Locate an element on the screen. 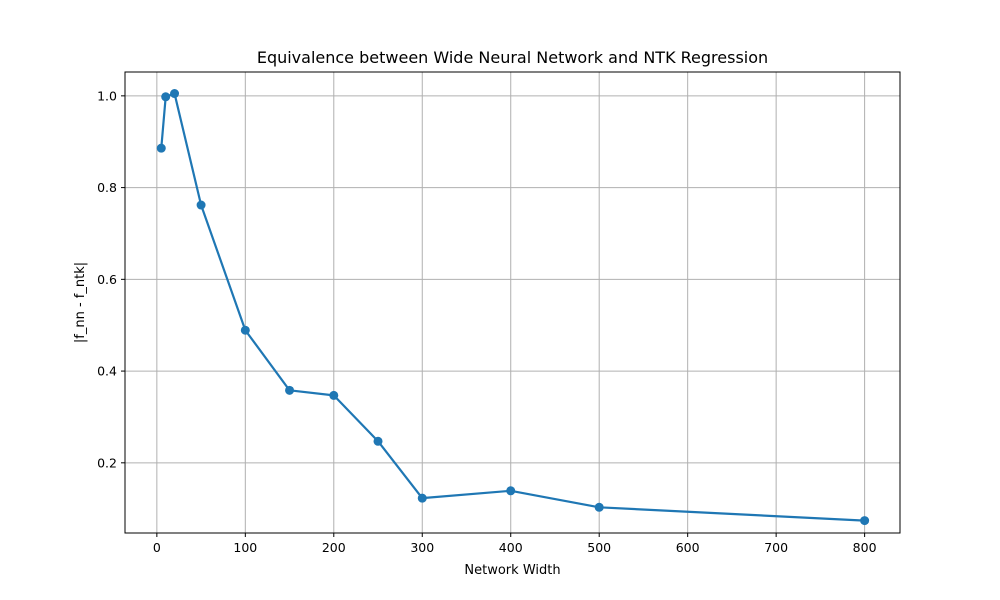  x-tick-label: 500 is located at coordinates (599, 547).